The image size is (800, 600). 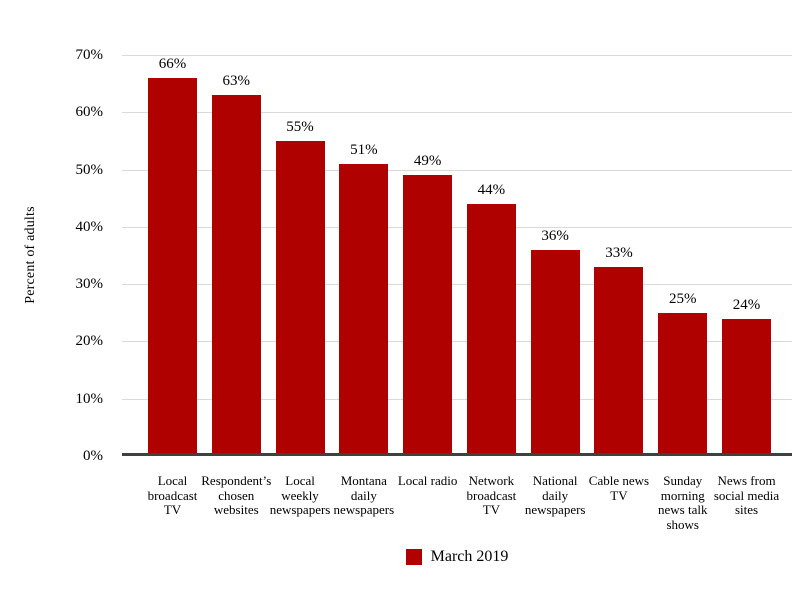 What do you see at coordinates (491, 189) in the screenshot?
I see `bar-value-label: 44%` at bounding box center [491, 189].